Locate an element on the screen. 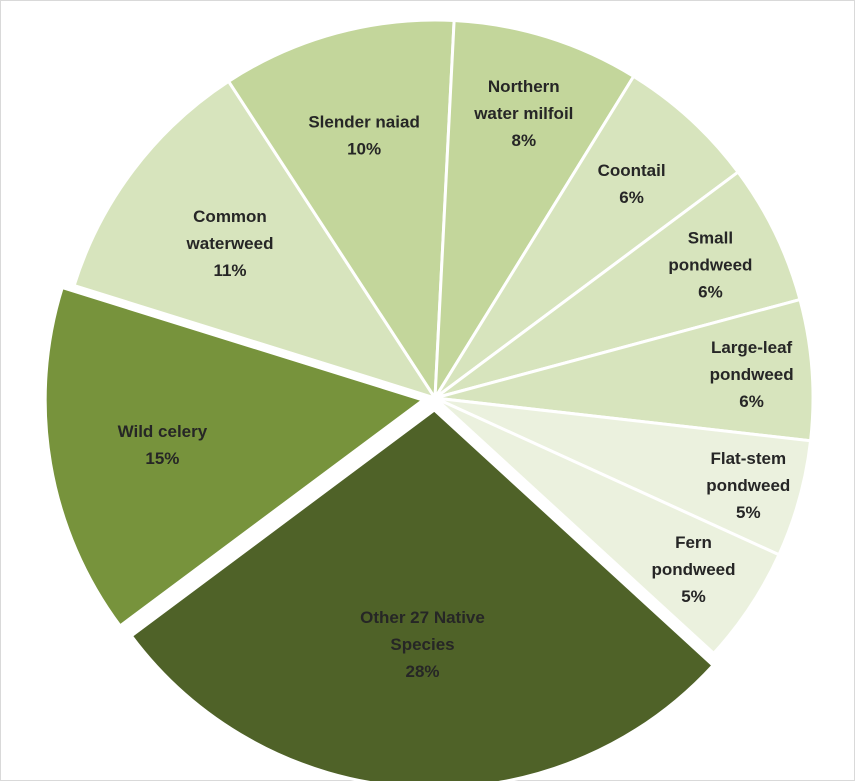  percent-label: 10% is located at coordinates (364, 149).